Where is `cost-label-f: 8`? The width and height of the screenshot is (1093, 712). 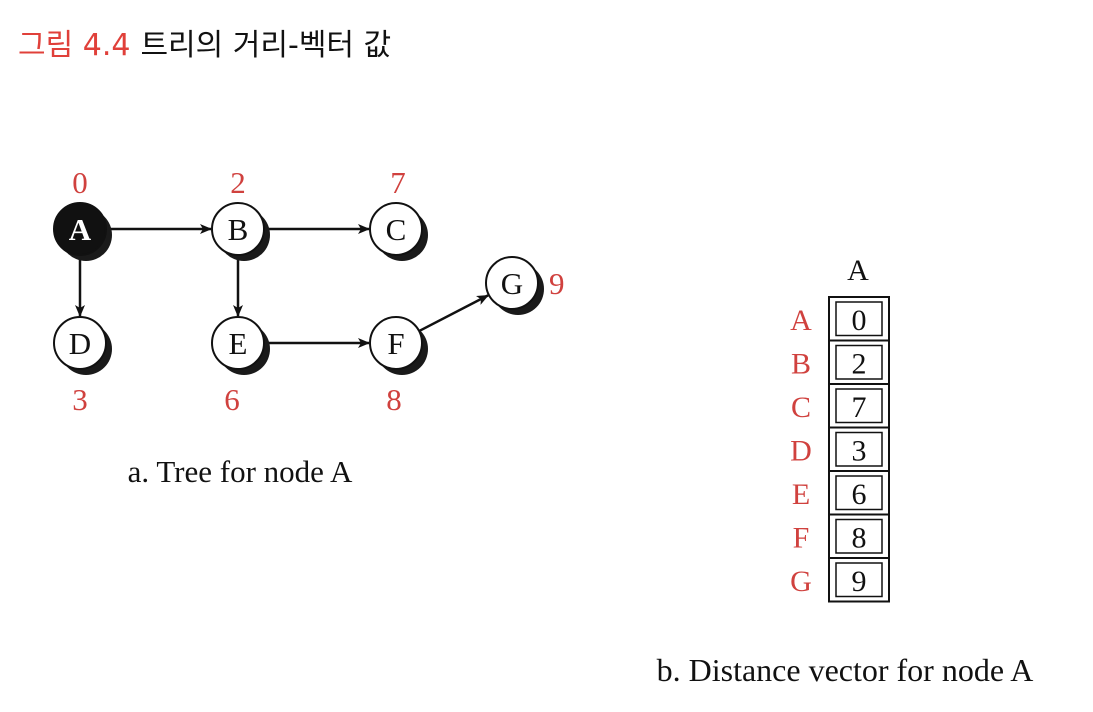 cost-label-f: 8 is located at coordinates (394, 399).